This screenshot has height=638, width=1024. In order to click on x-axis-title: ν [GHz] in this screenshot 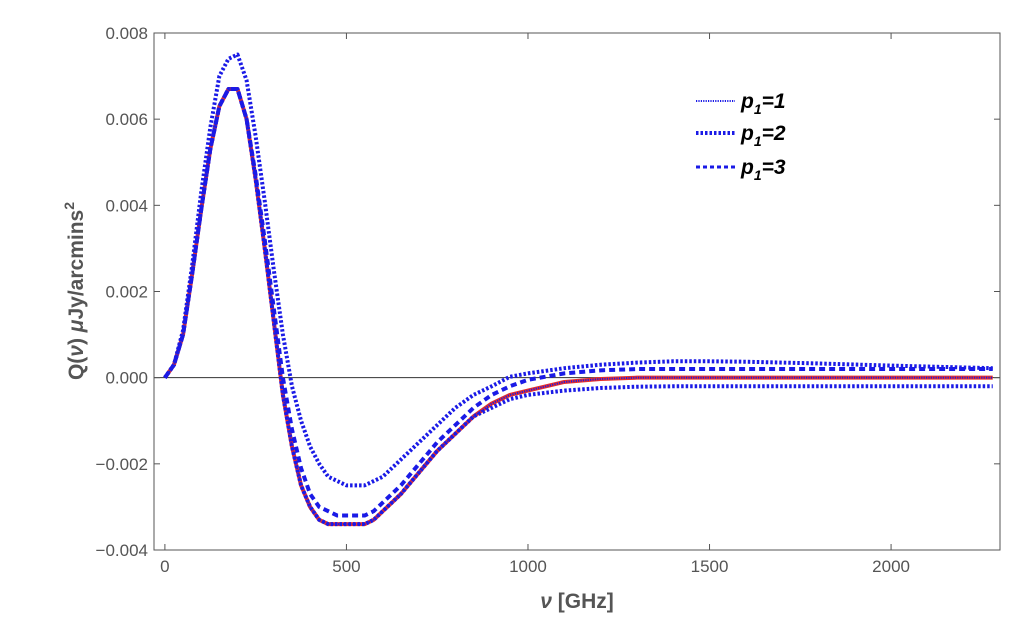, I will do `click(577, 601)`.